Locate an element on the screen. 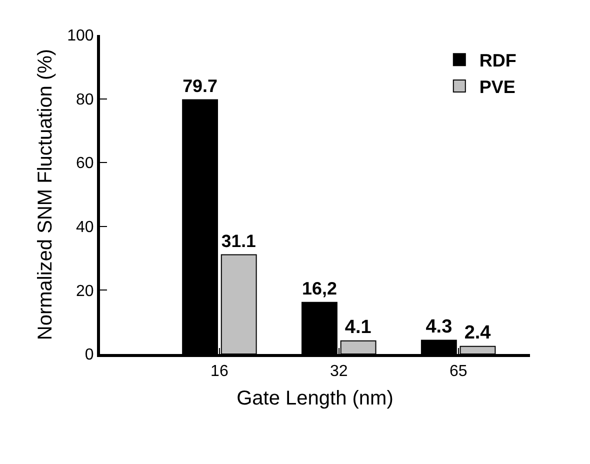 The width and height of the screenshot is (590, 464). data-label: 79.7 is located at coordinates (200, 86).